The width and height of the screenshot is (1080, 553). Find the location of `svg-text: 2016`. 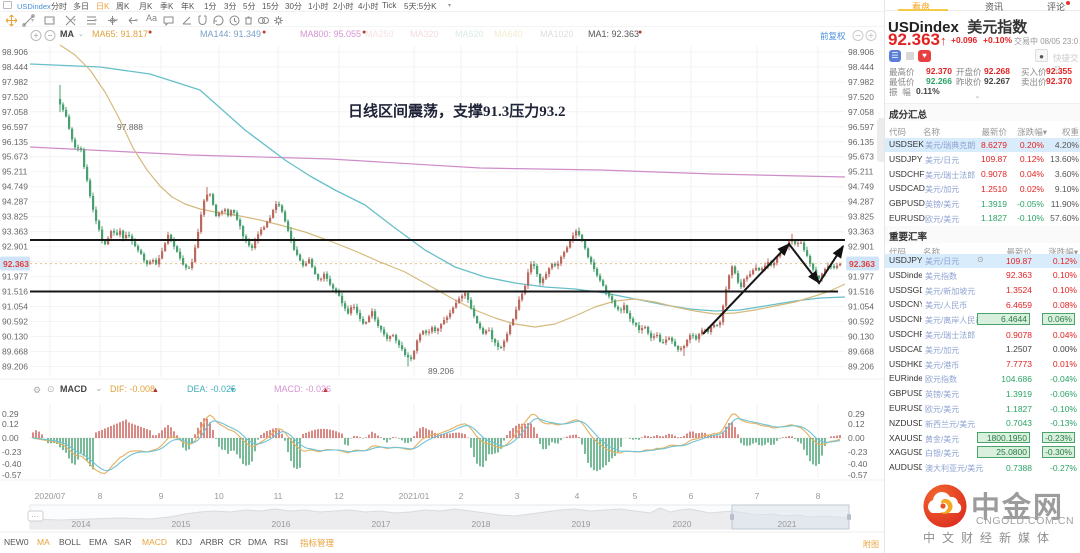

svg-text: 2016 is located at coordinates (281, 524).